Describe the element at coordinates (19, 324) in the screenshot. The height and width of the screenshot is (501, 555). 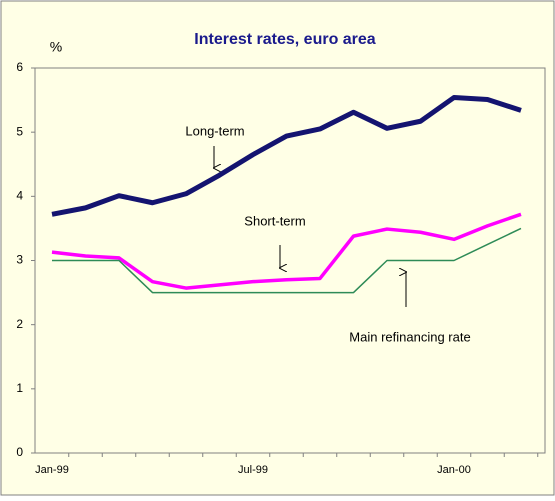
I see `y-tick-label: 2` at that location.